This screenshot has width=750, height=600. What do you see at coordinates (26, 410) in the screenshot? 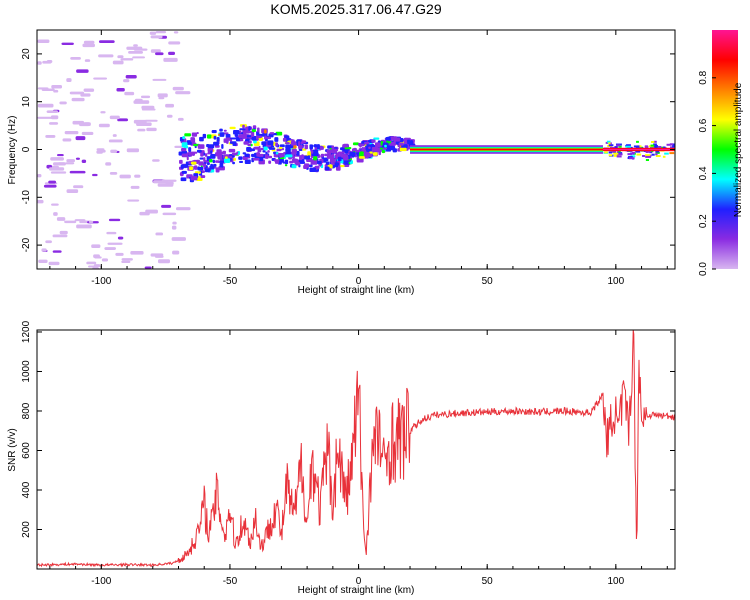
I see `snr-y-tick-label: 800` at bounding box center [26, 410].